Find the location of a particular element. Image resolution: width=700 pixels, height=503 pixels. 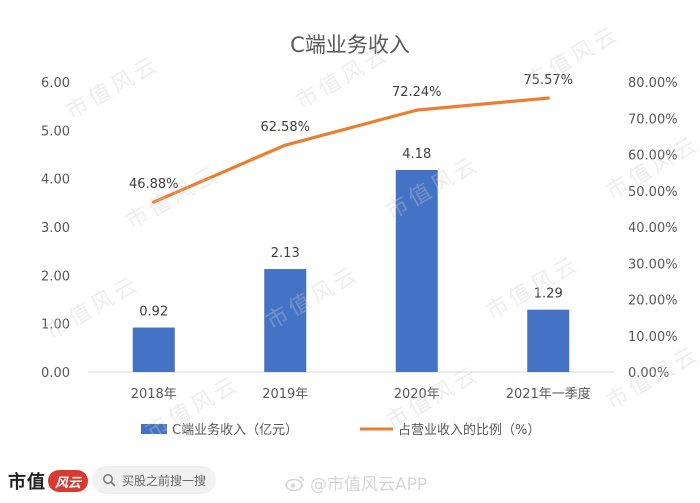

bar-data-label: 4.18 is located at coordinates (416, 154).